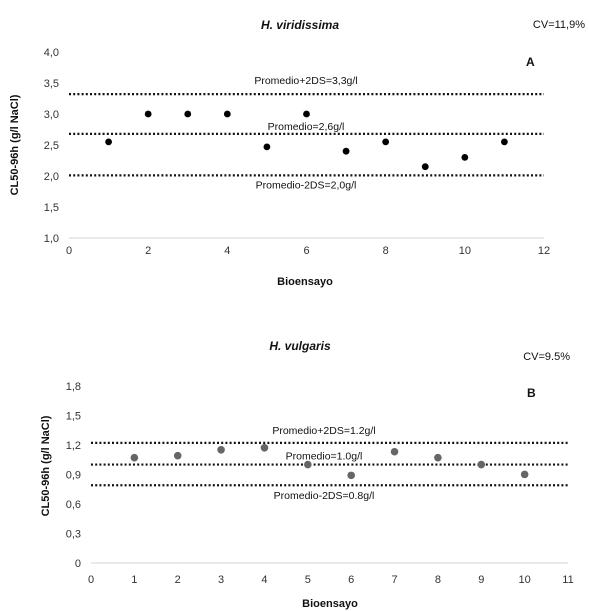  I want to click on chart-a-y-tick-label: 2,5, so click(51, 146).